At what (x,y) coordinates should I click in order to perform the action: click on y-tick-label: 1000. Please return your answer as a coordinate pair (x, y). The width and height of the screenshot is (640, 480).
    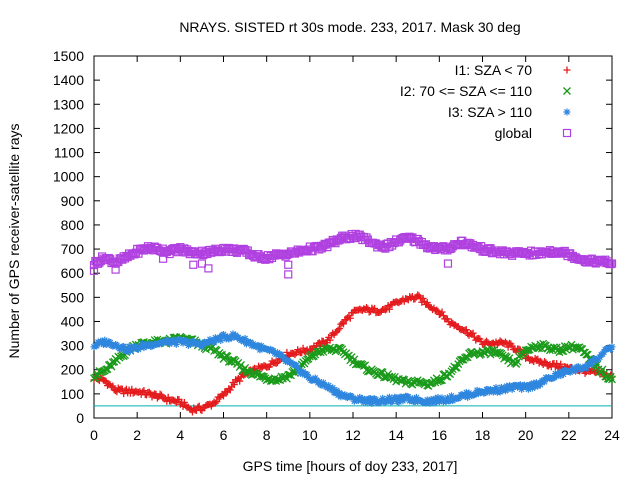
    Looking at the image, I should click on (68, 177).